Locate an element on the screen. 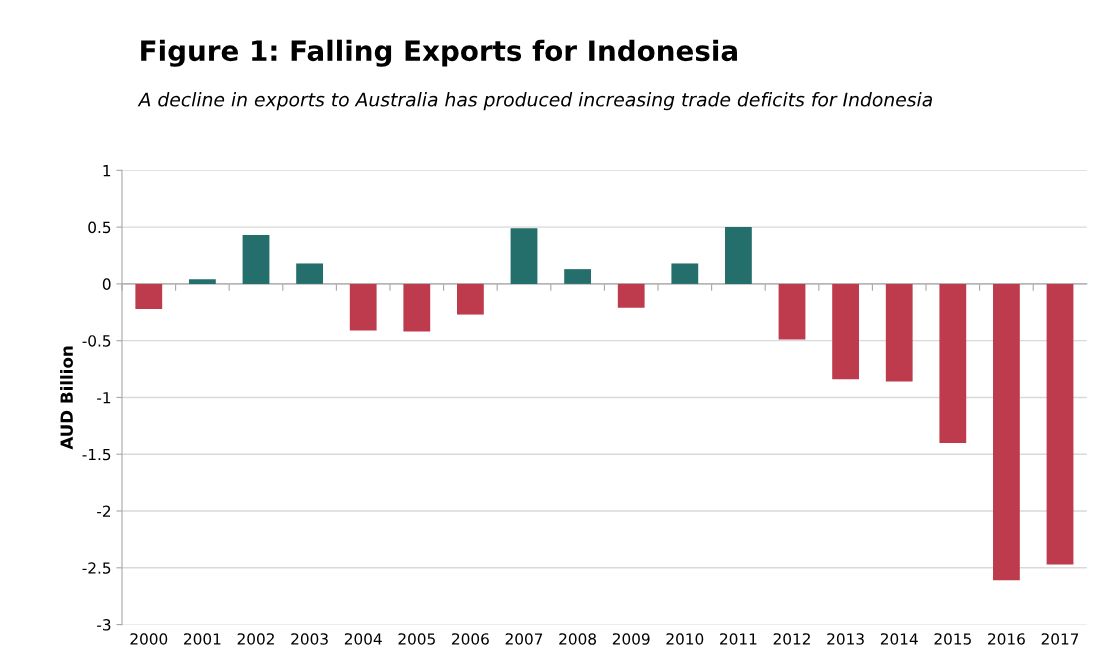  y-tick-label: -2 is located at coordinates (104, 511).